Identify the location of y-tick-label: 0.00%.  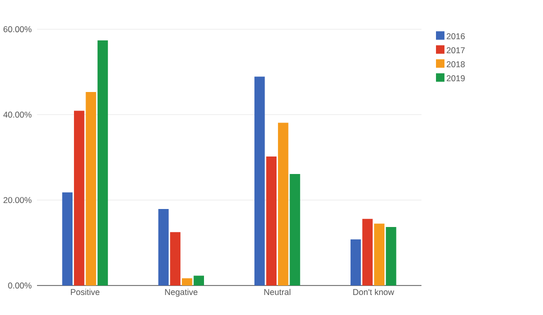
(20, 285).